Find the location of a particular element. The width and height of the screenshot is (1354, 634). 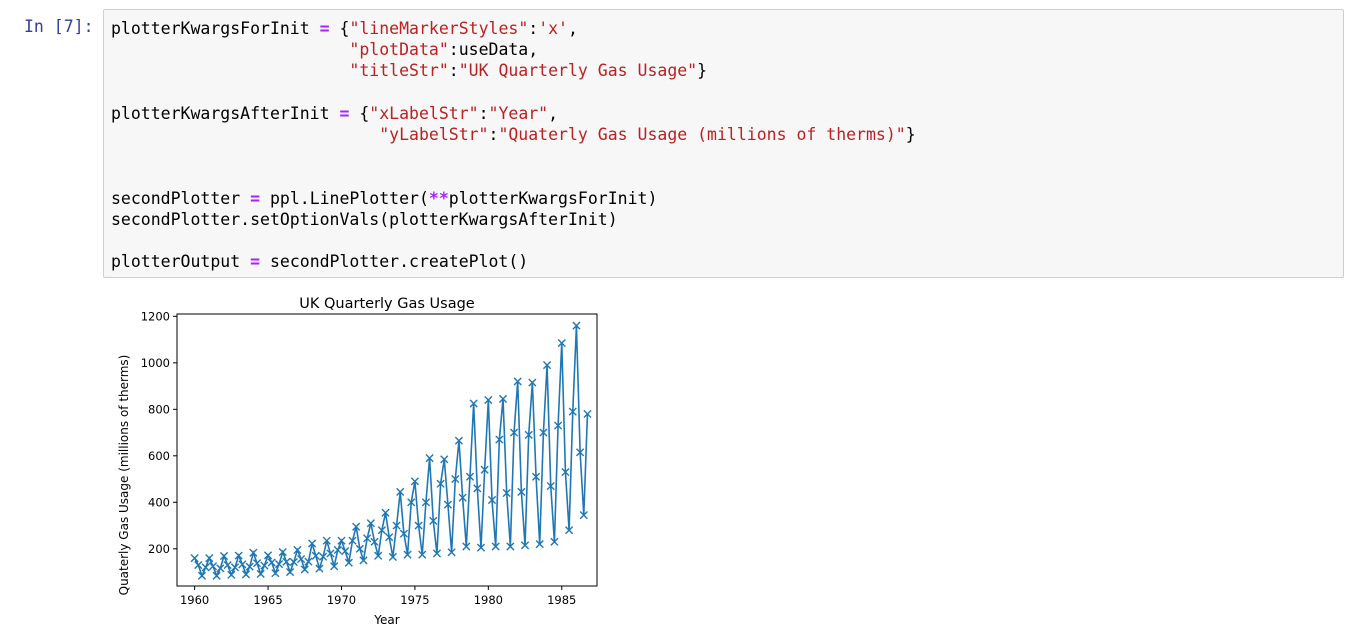

plot-frame is located at coordinates (387, 450).